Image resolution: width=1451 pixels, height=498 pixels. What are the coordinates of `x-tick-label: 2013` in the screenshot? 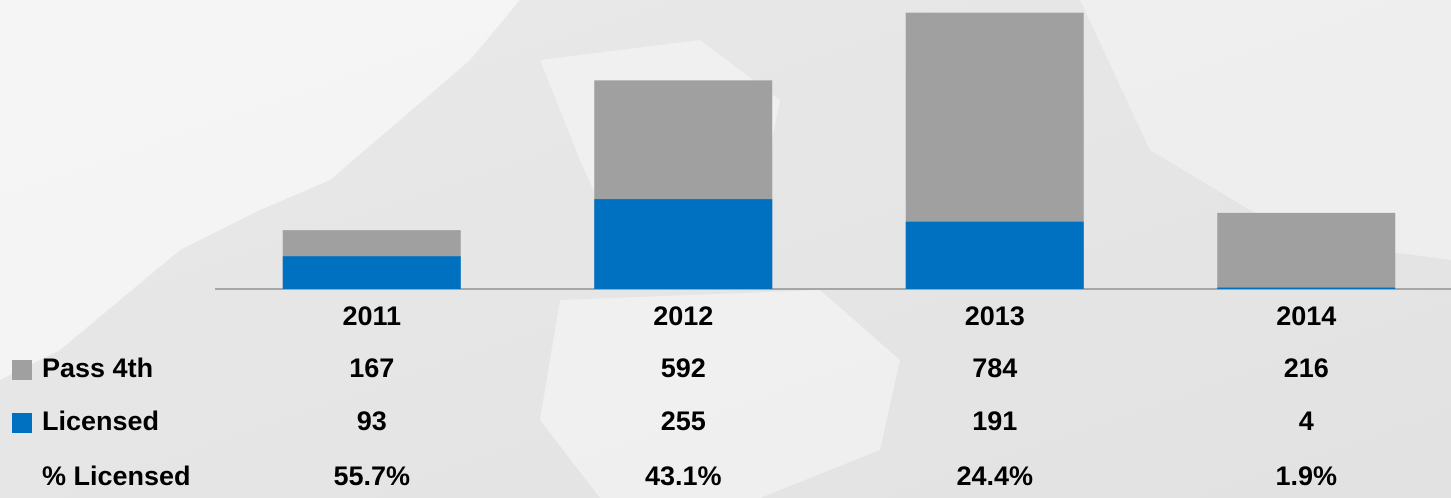 It's located at (995, 316).